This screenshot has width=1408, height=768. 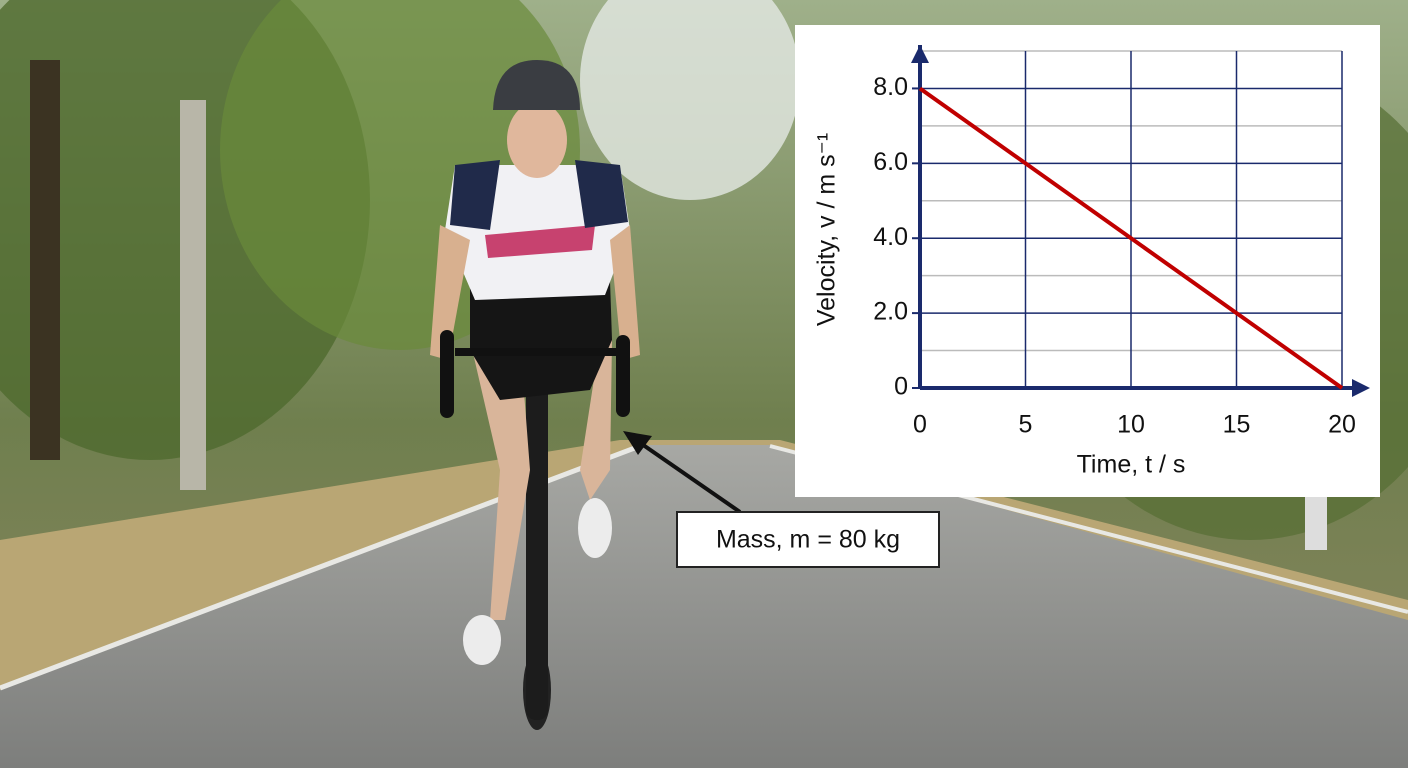 I want to click on y-tick-label: 0, so click(x=901, y=387).